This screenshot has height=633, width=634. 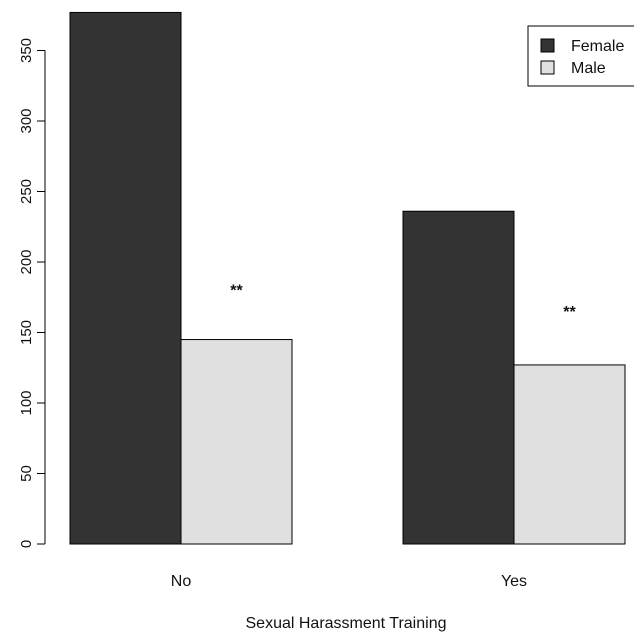 I want to click on y-tick-label: 200, so click(x=26, y=261).